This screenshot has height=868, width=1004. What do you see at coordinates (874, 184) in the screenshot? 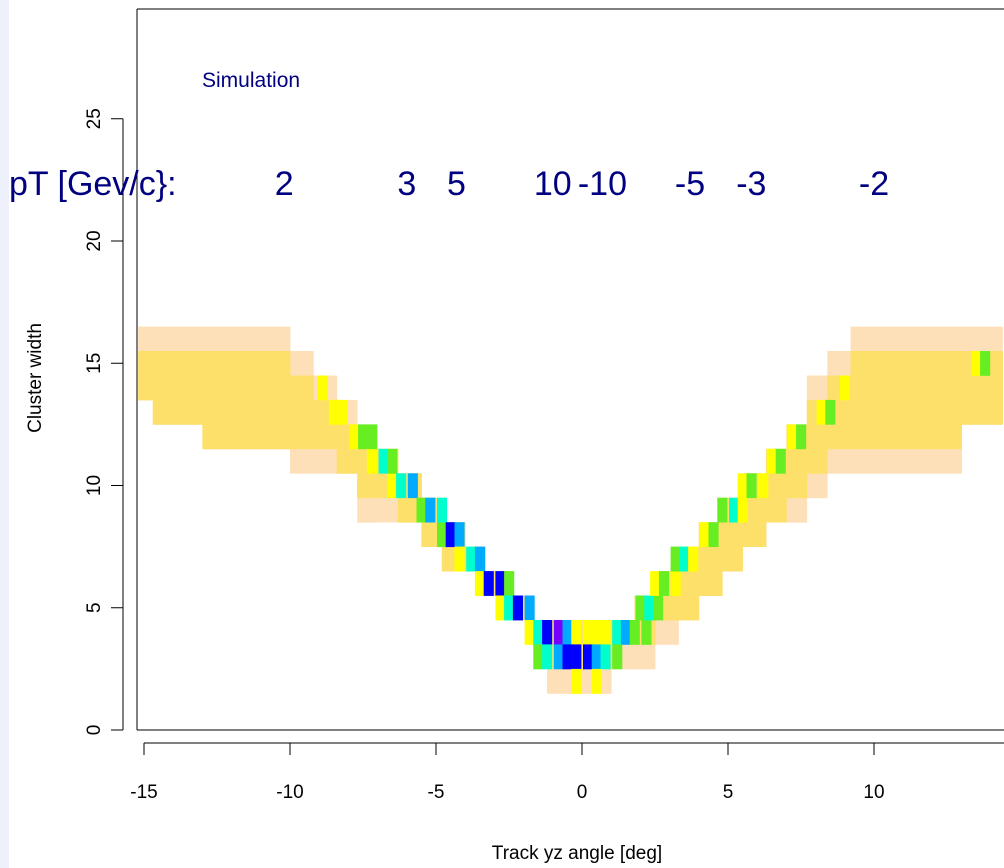
I see `pt-label: -2` at bounding box center [874, 184].